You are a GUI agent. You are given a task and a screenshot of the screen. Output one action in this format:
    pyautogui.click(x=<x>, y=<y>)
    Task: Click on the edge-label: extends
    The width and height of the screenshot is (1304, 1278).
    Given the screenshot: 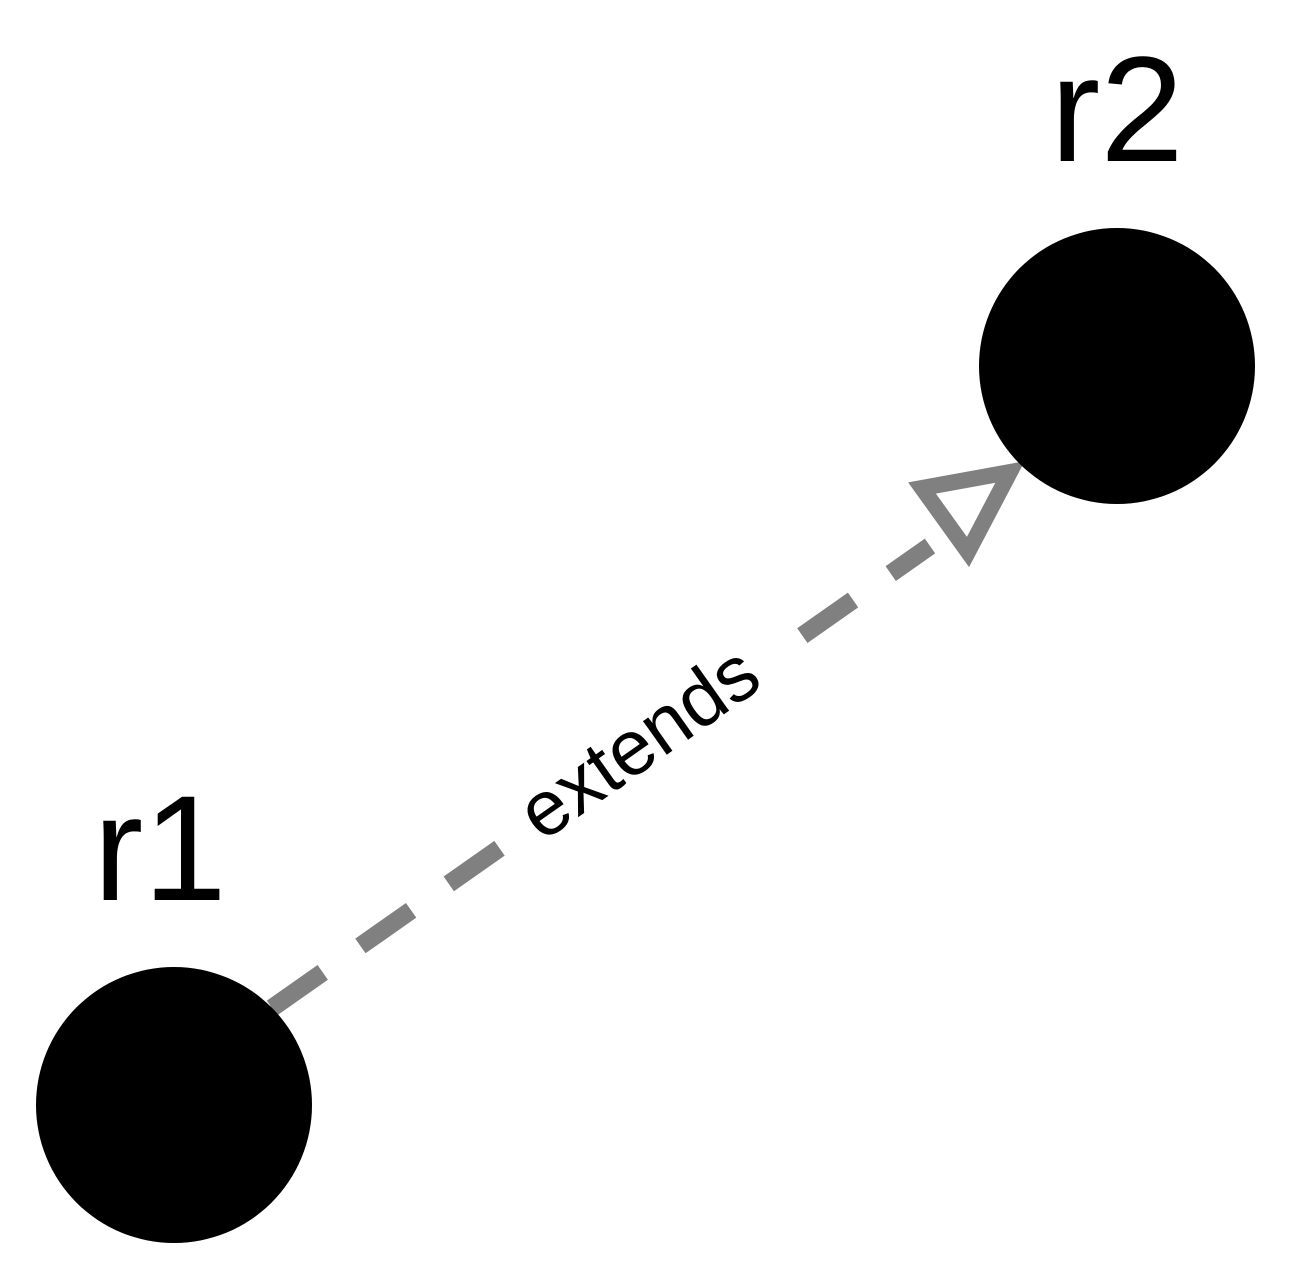 What is the action you would take?
    pyautogui.click(x=638, y=741)
    